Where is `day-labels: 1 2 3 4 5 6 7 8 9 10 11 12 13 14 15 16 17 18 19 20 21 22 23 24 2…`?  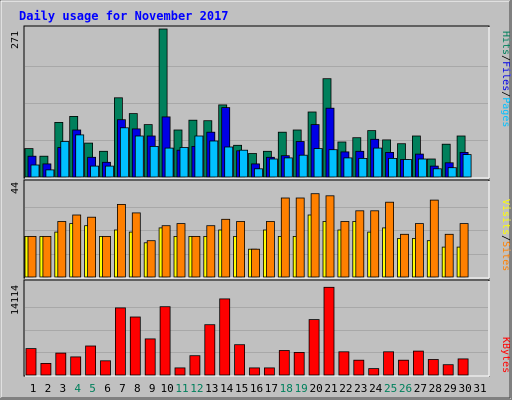 day-labels: 1 2 3 4 5 6 7 8 9 10 11 12 13 14 15 16 17 18 19 20 21 22 23 24 2… is located at coordinates (258, 388).